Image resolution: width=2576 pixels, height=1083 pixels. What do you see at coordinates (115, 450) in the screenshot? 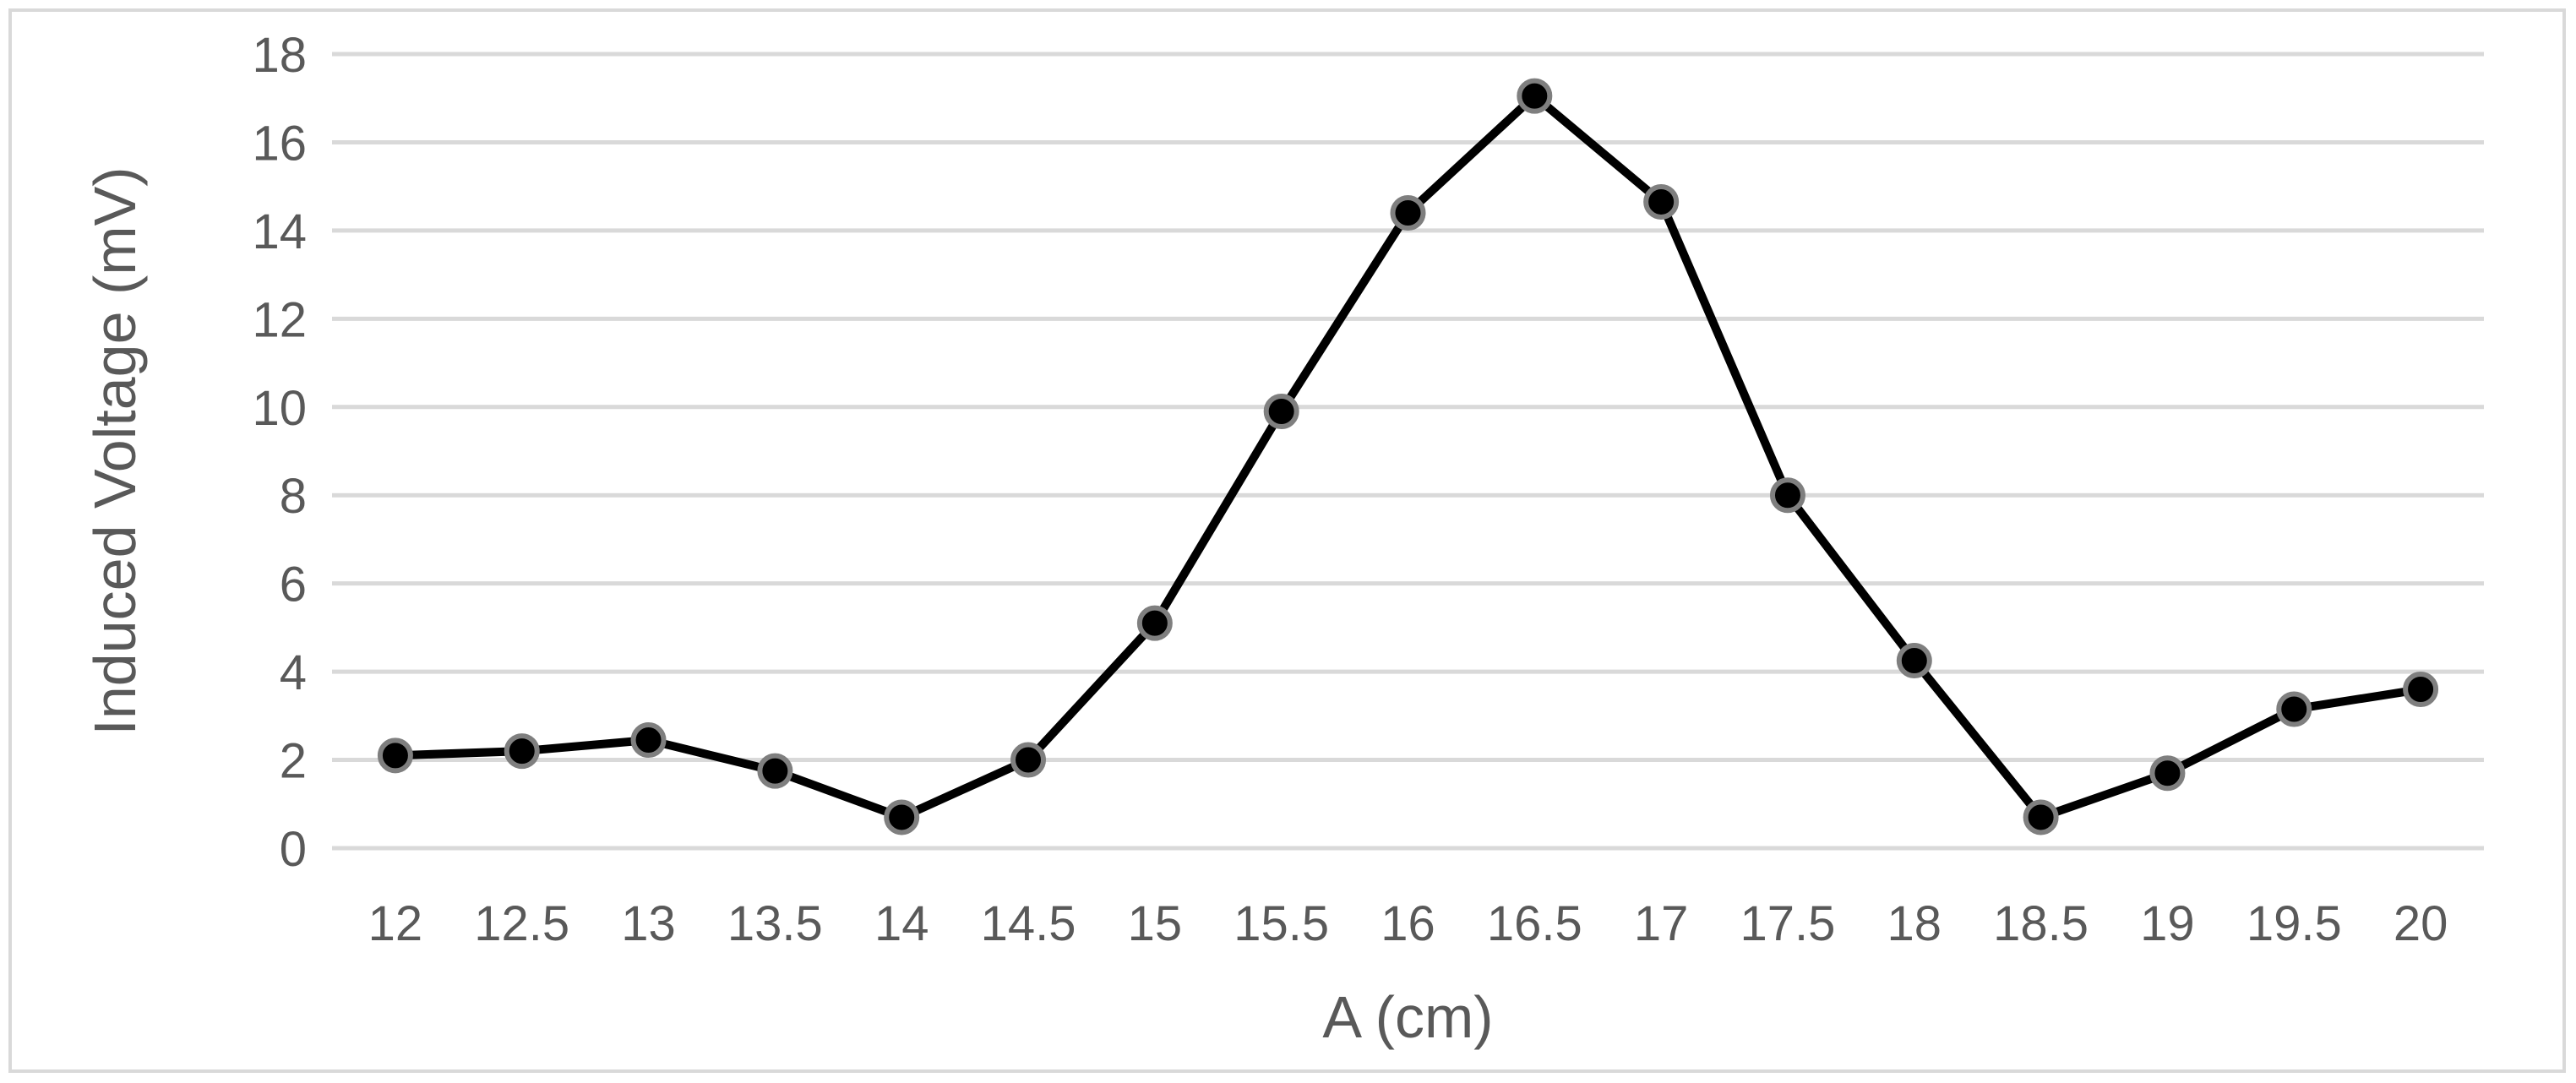
I see `y-axis-title: Induced Voltage (mV)` at bounding box center [115, 450].